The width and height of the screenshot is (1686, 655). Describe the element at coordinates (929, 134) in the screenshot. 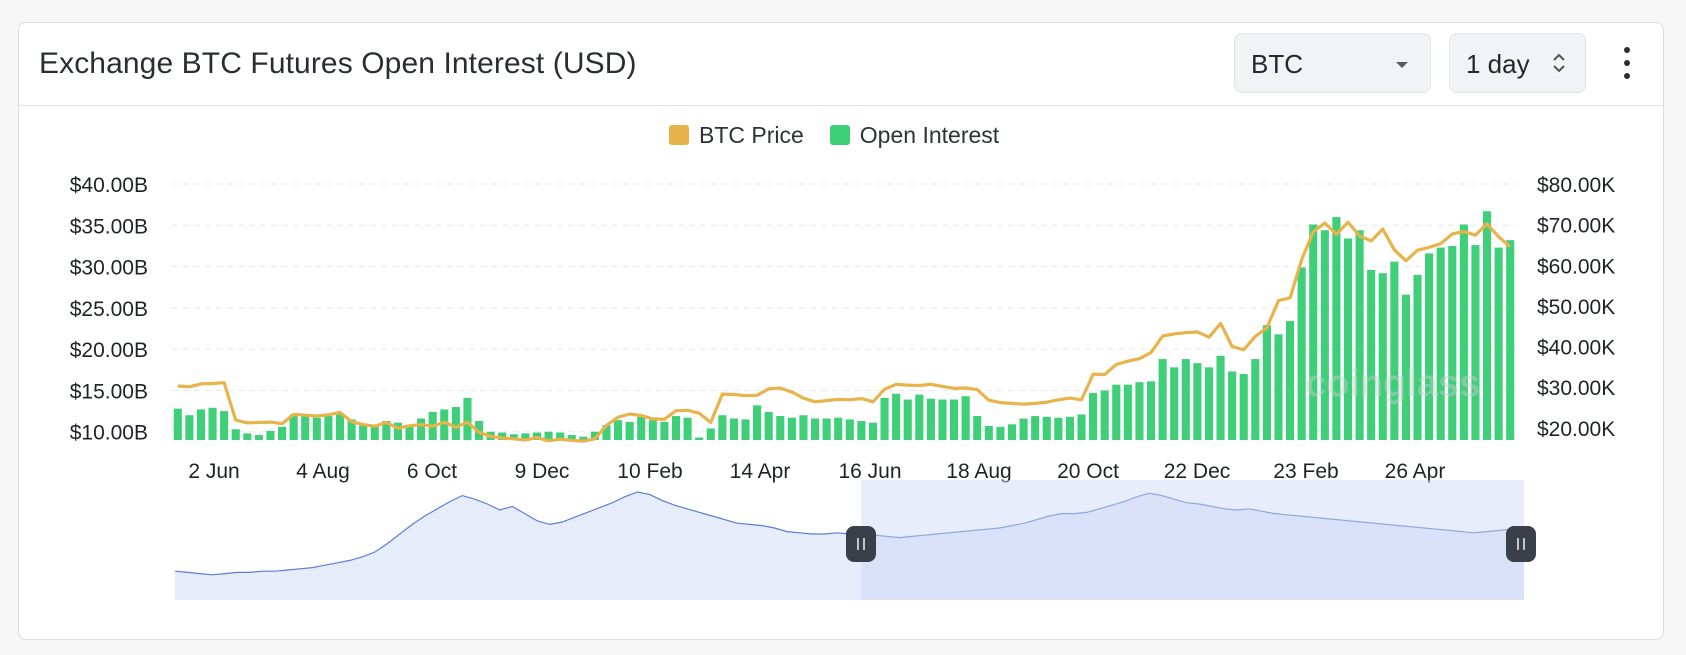

I see `legend-label-open-interest: Open Interest` at that location.